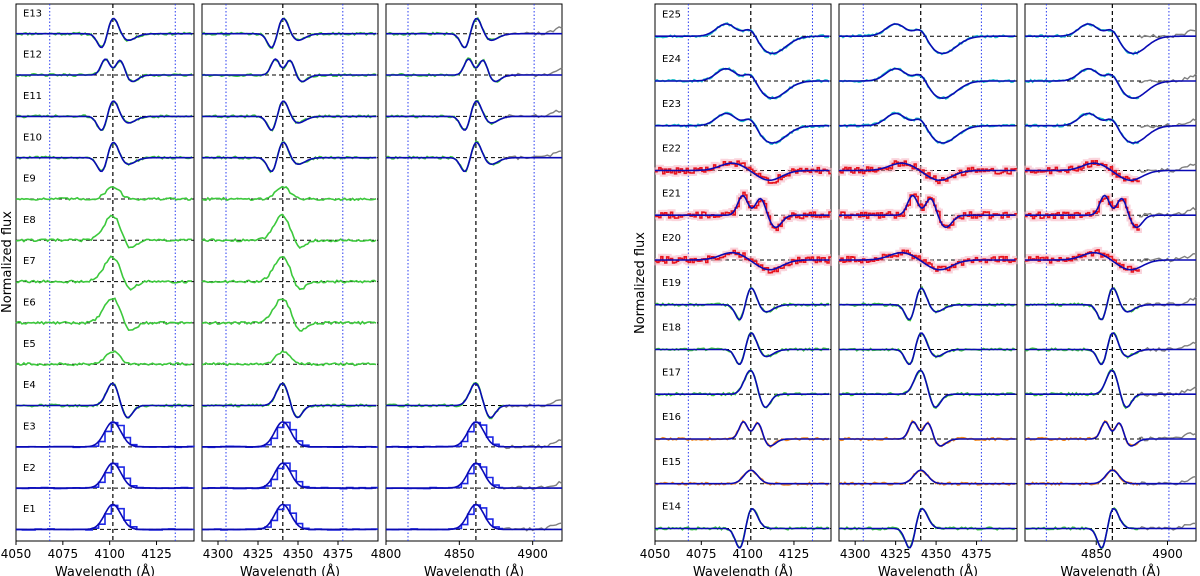 The width and height of the screenshot is (1200, 576). What do you see at coordinates (104, 231) in the screenshot?
I see `spectrum-E8` at bounding box center [104, 231].